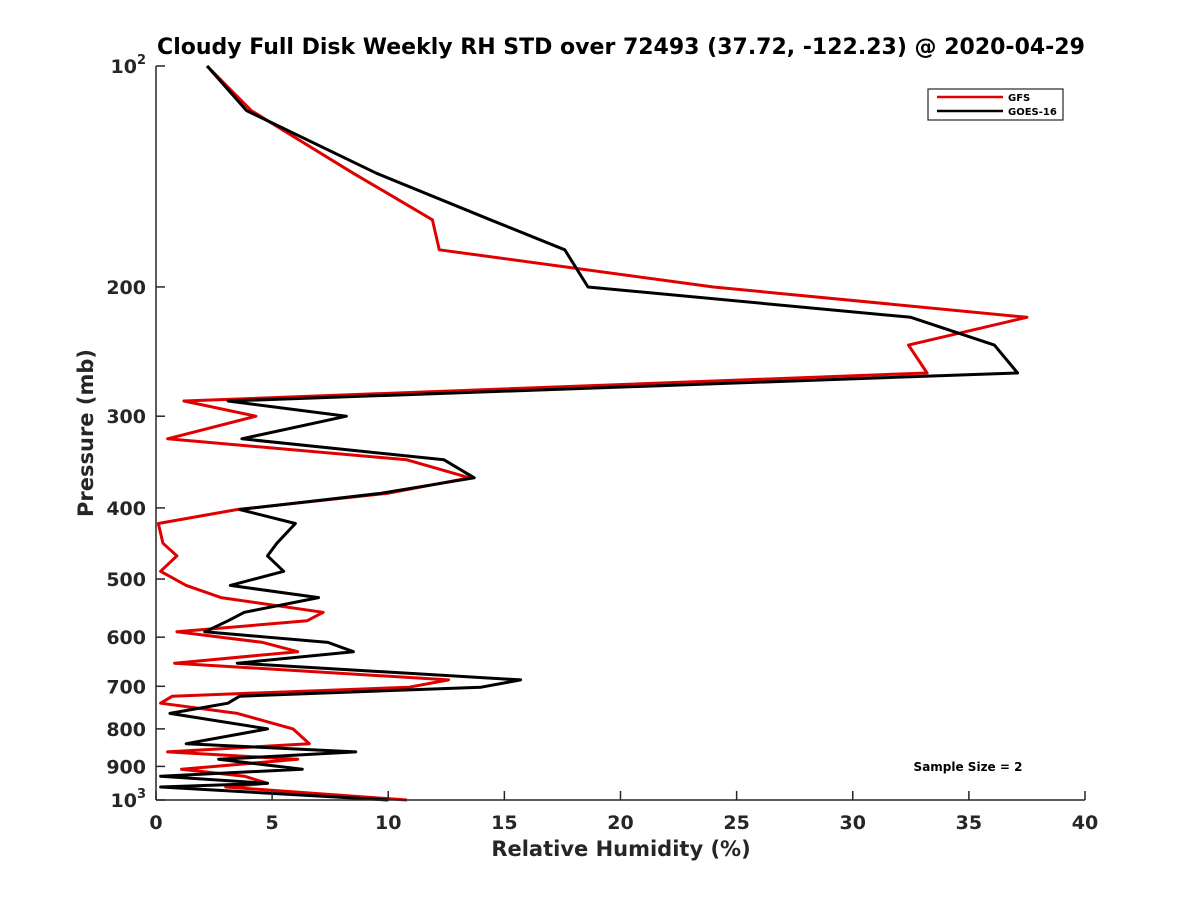 Image resolution: width=1200 pixels, height=900 pixels. What do you see at coordinates (969, 823) in the screenshot?
I see `x-tick-label: 35` at bounding box center [969, 823].